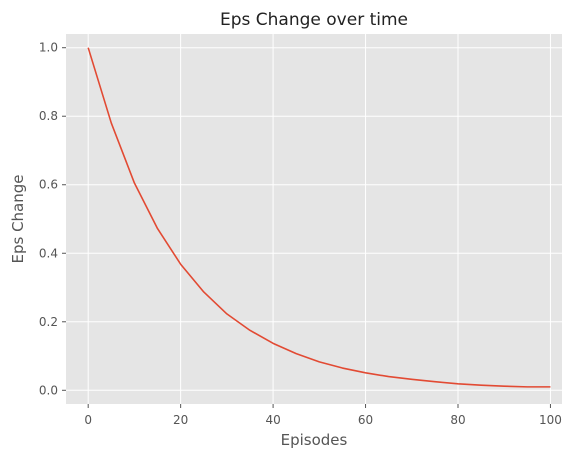 The width and height of the screenshot is (571, 460). Describe the element at coordinates (18, 218) in the screenshot. I see `y-axis-label: Eps Change` at that location.